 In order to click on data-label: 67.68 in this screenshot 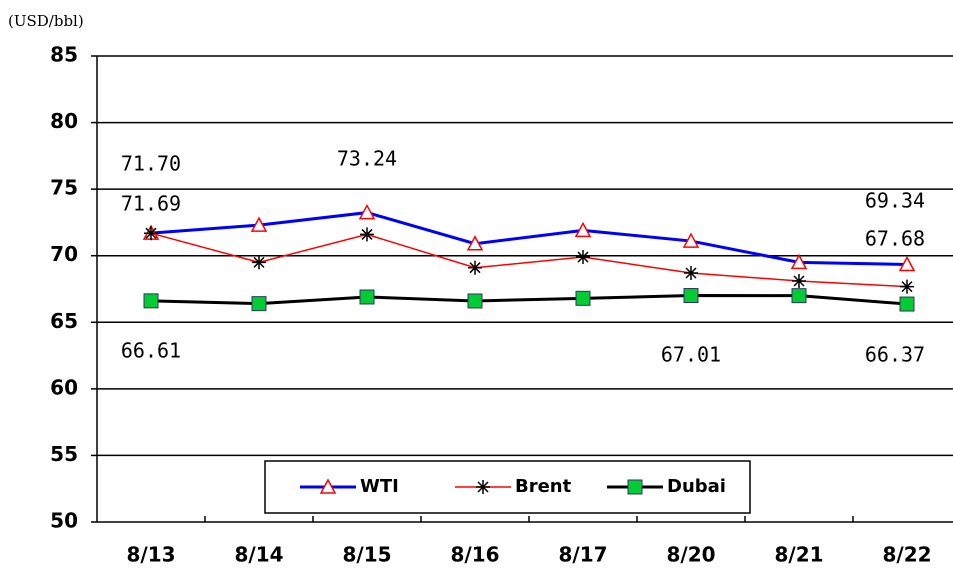, I will do `click(895, 239)`.